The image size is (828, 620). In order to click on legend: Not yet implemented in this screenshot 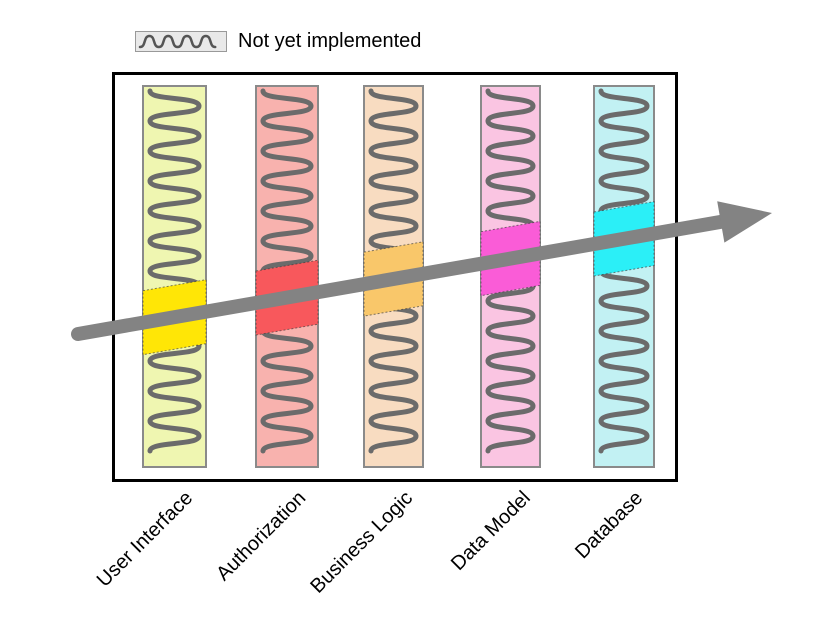, I will do `click(278, 41)`.